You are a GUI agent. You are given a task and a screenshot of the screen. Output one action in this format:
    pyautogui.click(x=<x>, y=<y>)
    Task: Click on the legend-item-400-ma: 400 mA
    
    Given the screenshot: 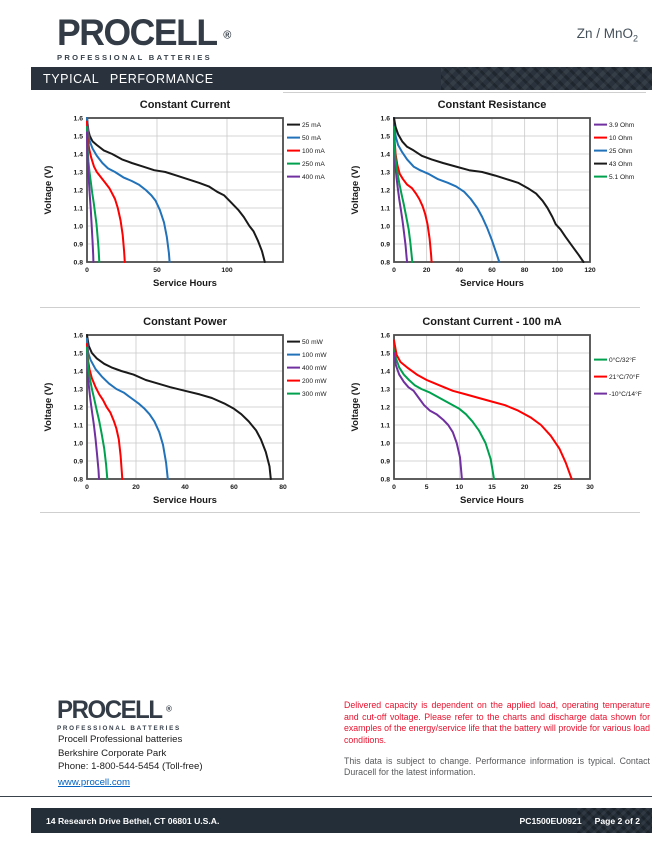 What is the action you would take?
    pyautogui.click(x=306, y=177)
    